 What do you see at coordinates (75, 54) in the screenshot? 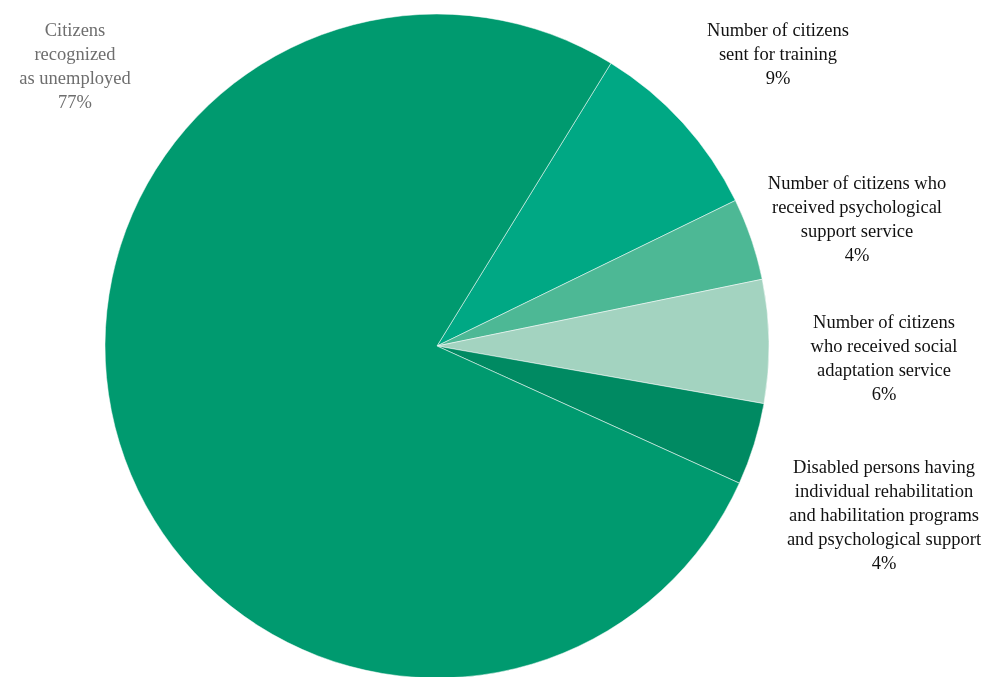
I see `slice-label: Citizens recognized as unemployed` at bounding box center [75, 54].